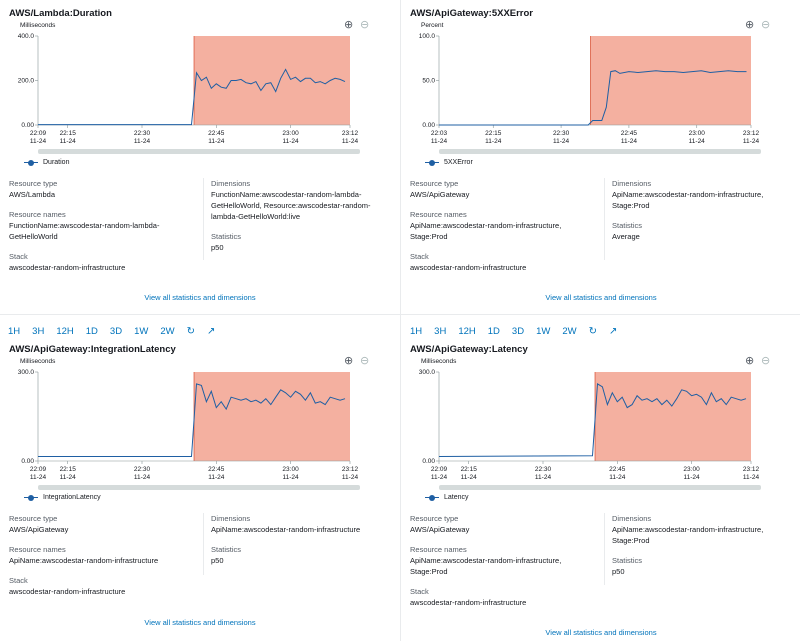 The width and height of the screenshot is (800, 641). I want to click on panel-title: AWS/ApiGateway:5XXError, so click(472, 13).